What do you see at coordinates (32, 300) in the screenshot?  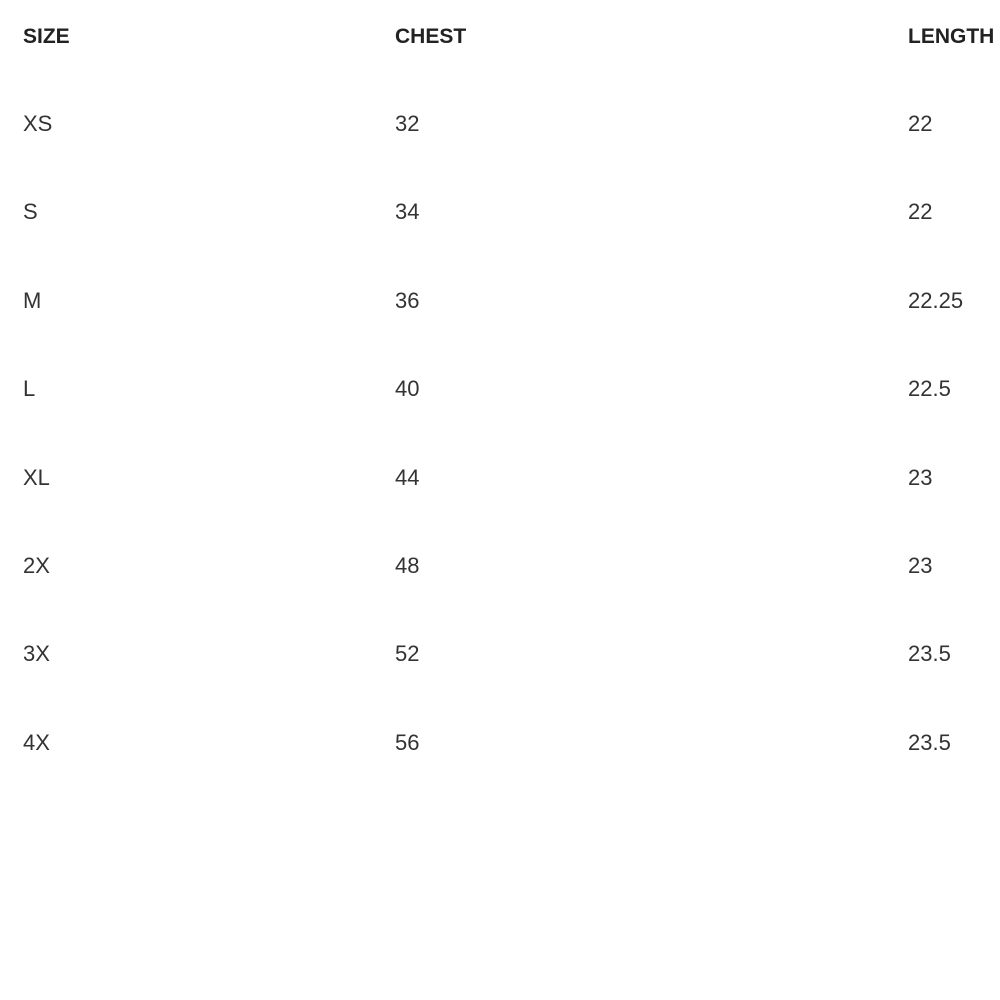 I see `table-cell: M` at bounding box center [32, 300].